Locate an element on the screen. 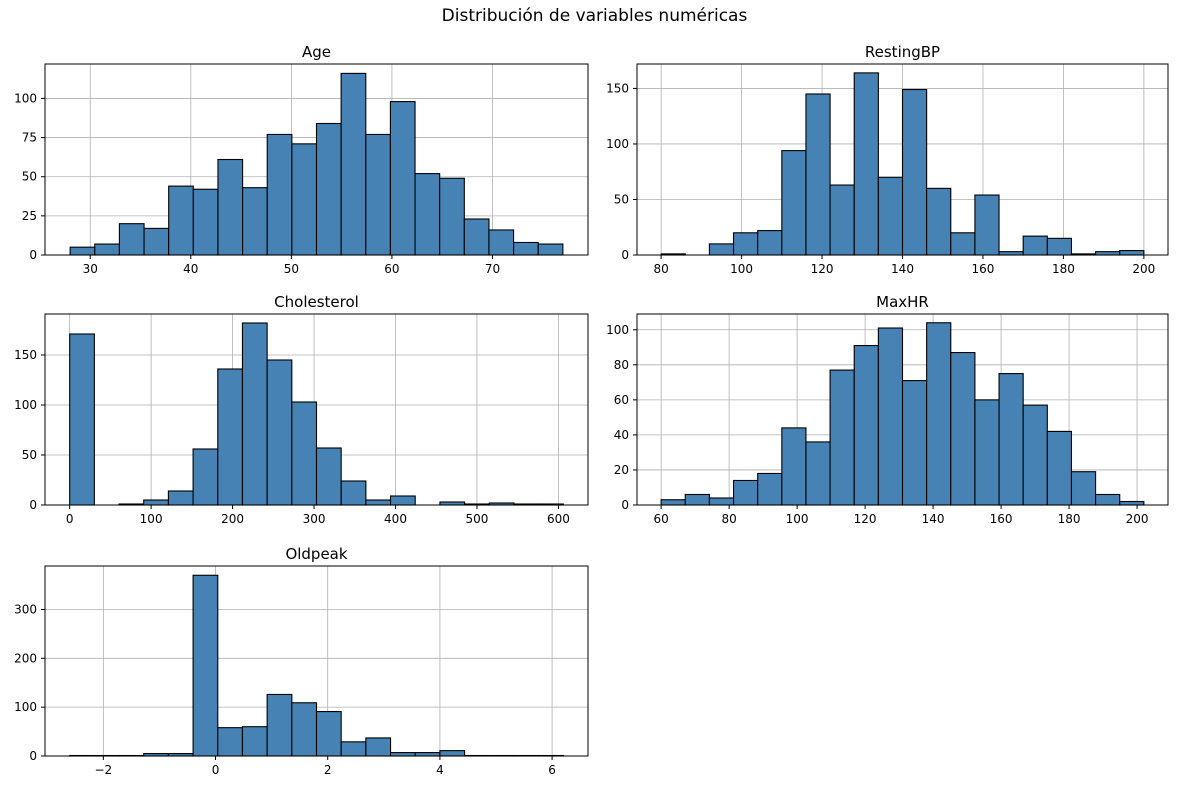 The width and height of the screenshot is (1189, 793). y-tick-label: 300 is located at coordinates (25, 609).